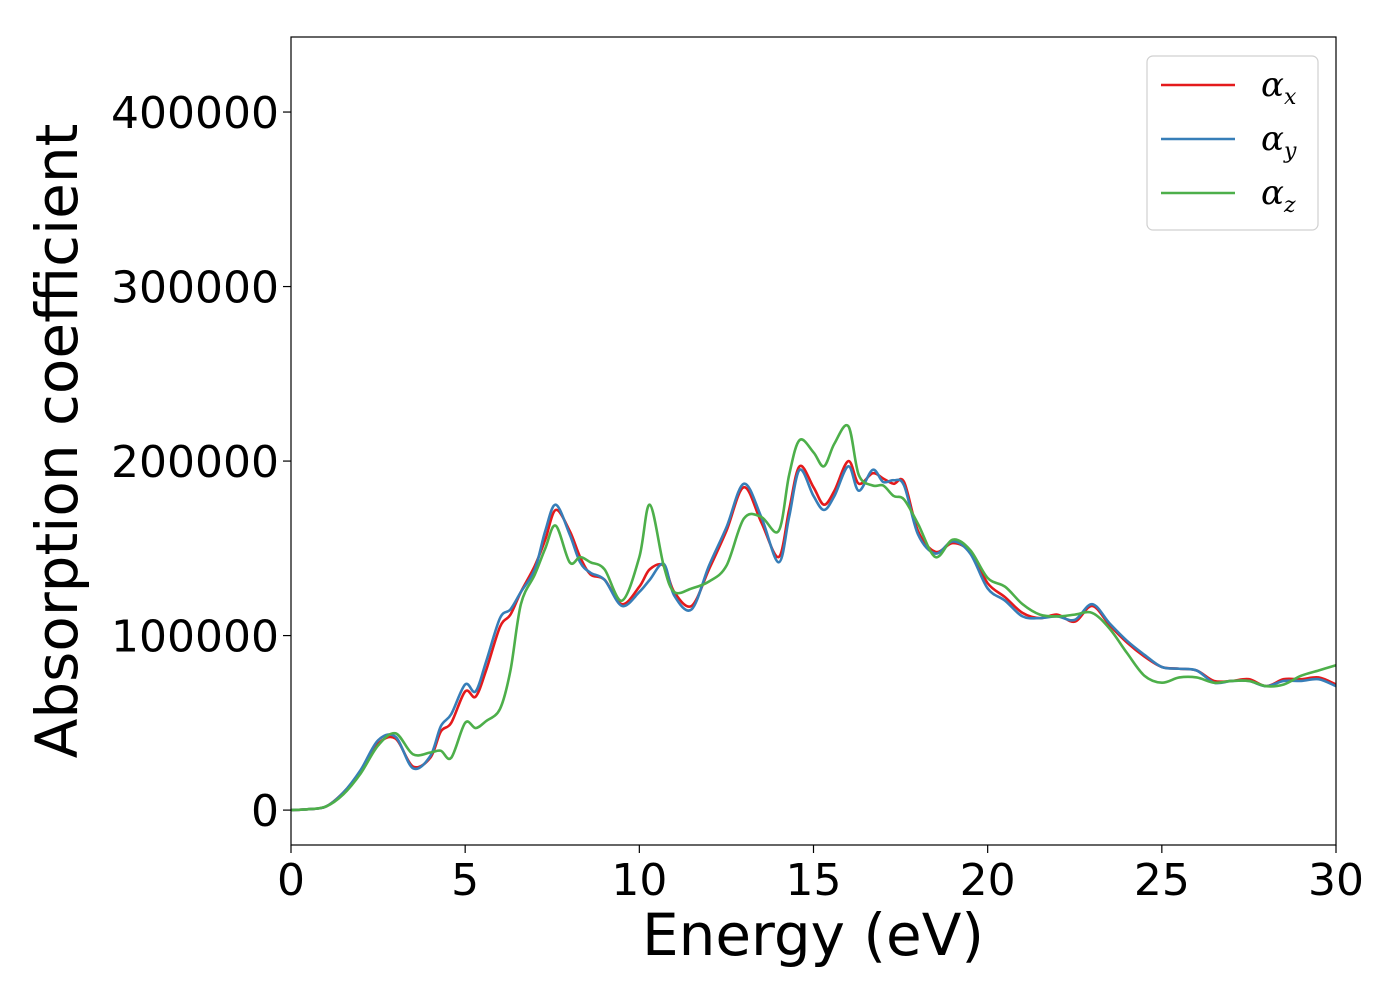 This screenshot has width=1400, height=1004. What do you see at coordinates (639, 880) in the screenshot?
I see `x-tick-label: 10` at bounding box center [639, 880].